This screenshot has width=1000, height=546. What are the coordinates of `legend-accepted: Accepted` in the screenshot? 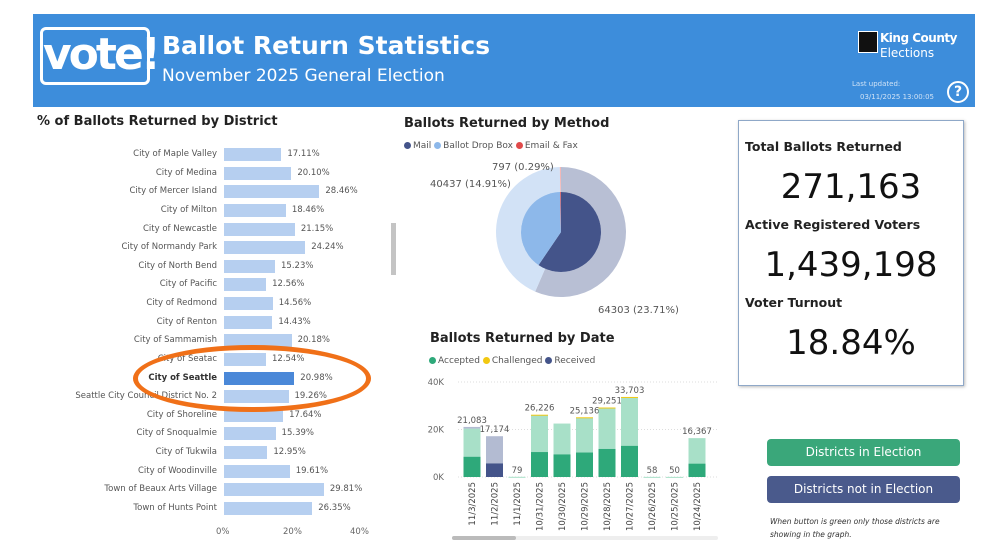 It's located at (454, 361).